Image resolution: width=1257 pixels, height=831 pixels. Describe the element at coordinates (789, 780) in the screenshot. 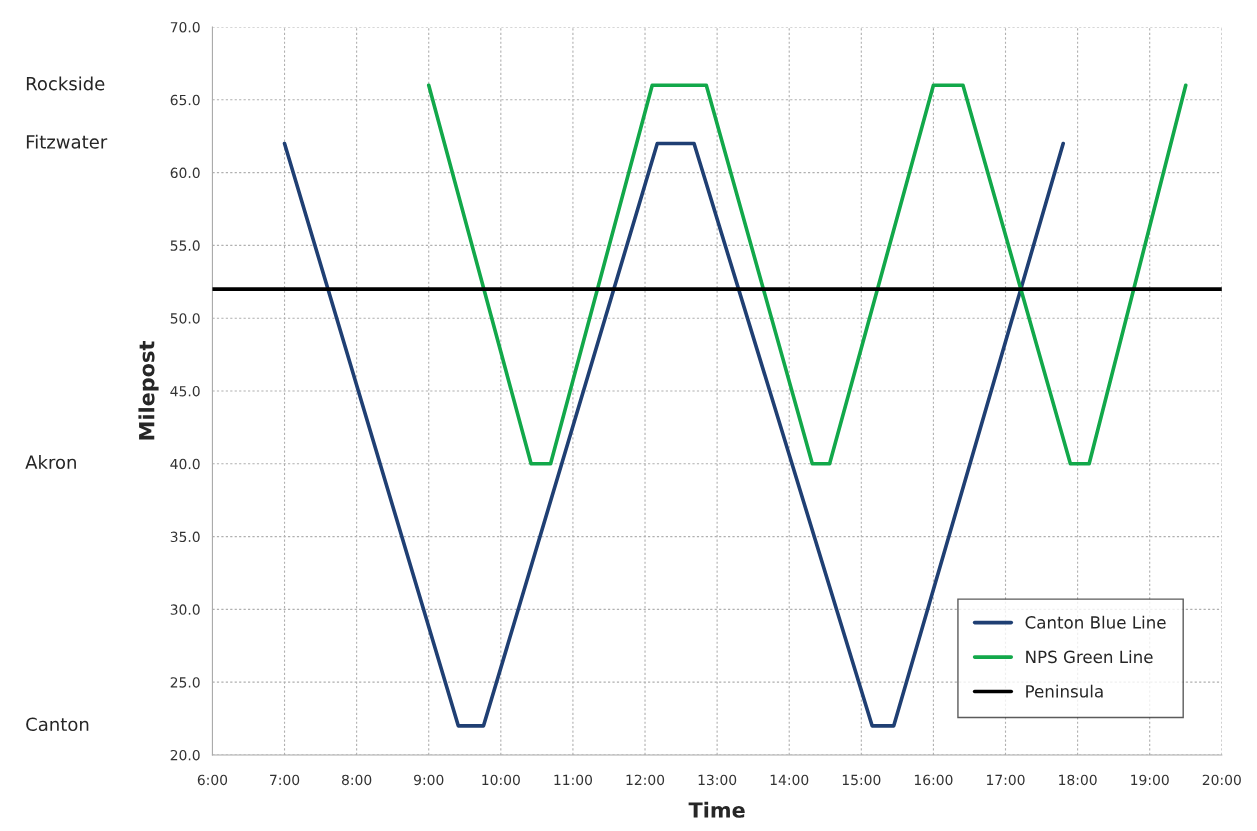

I see `x-tick-label: 14:00` at that location.